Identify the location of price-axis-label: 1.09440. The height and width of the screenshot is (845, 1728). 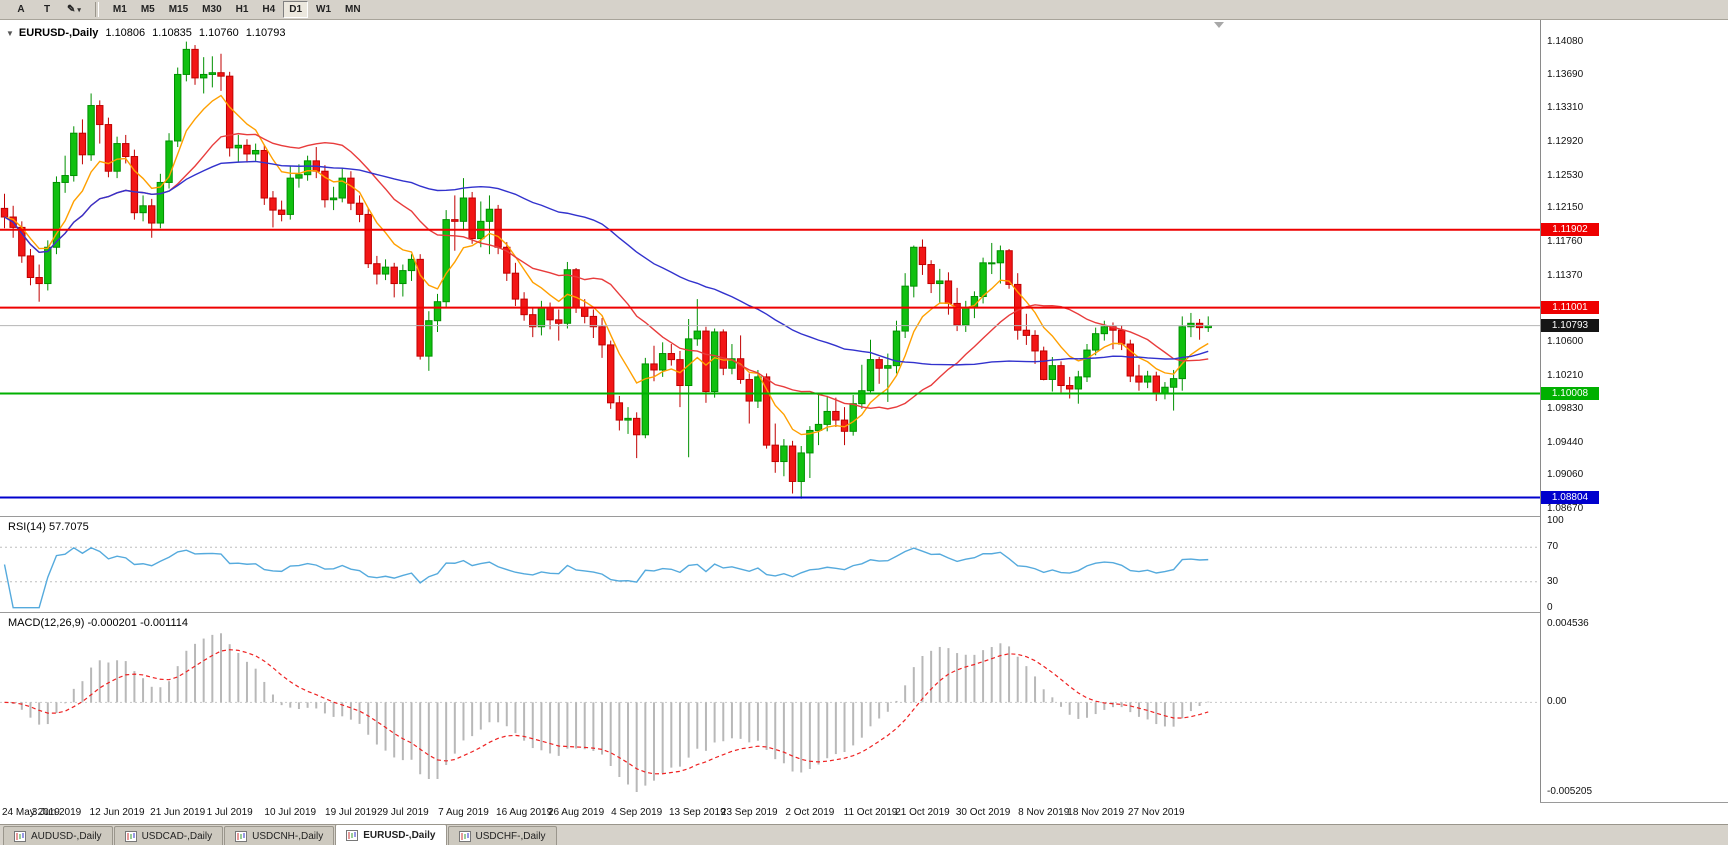
(1565, 442).